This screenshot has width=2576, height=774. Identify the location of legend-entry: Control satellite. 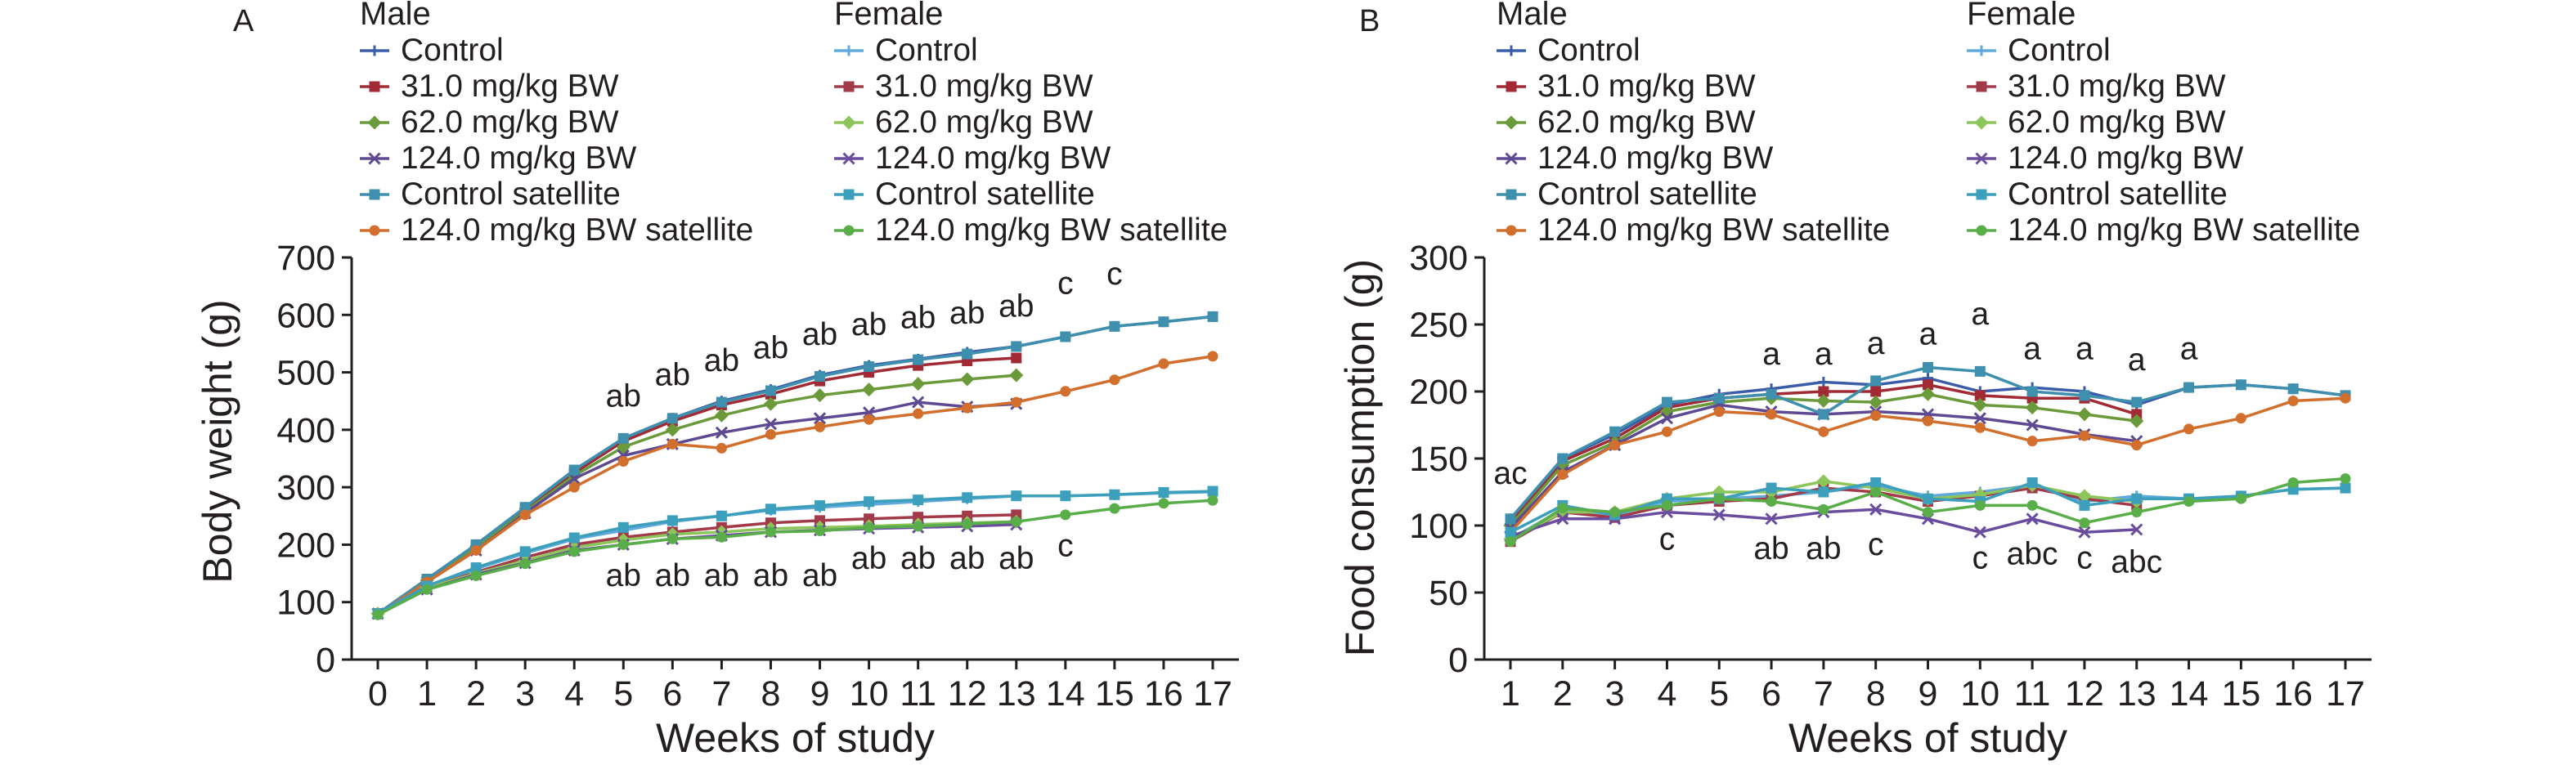
(2118, 195).